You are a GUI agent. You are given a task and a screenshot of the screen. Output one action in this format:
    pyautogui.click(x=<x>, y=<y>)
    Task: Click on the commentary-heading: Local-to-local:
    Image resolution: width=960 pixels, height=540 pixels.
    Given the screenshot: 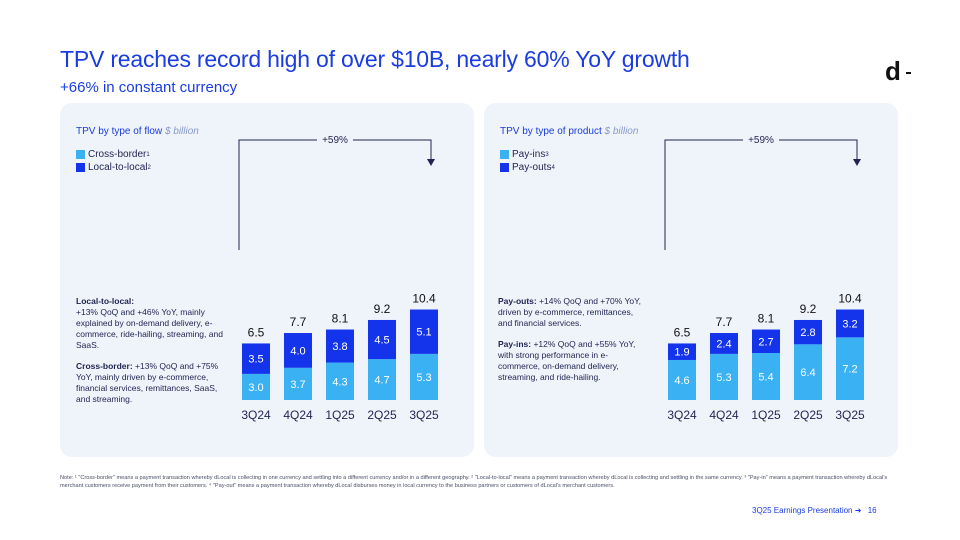 What is the action you would take?
    pyautogui.click(x=105, y=301)
    